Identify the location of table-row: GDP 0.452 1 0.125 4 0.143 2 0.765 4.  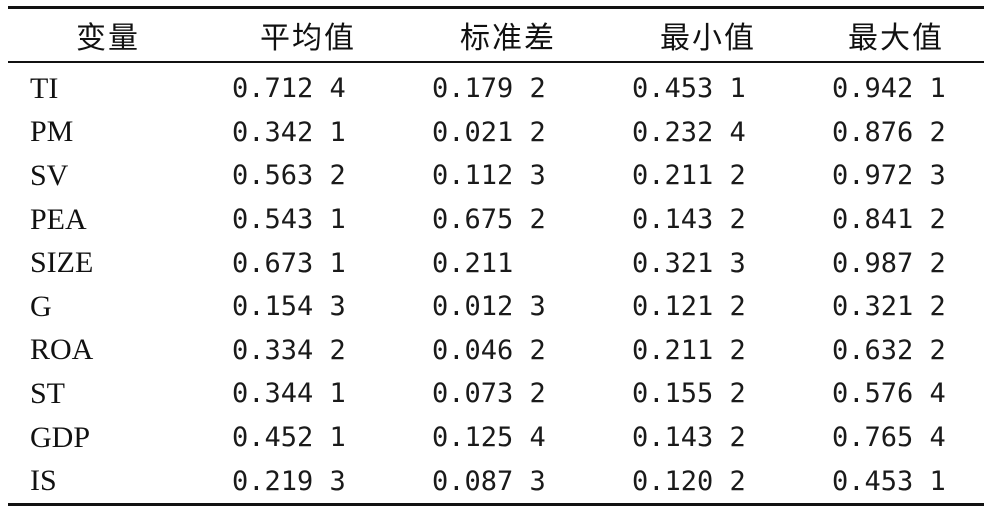
(496, 438).